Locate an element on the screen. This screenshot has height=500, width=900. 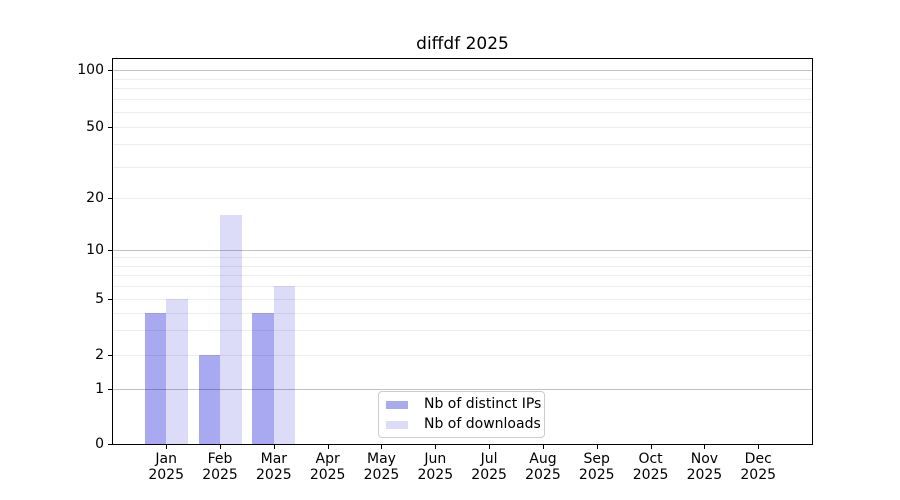
y-tick-label: 100 is located at coordinates (90, 70).